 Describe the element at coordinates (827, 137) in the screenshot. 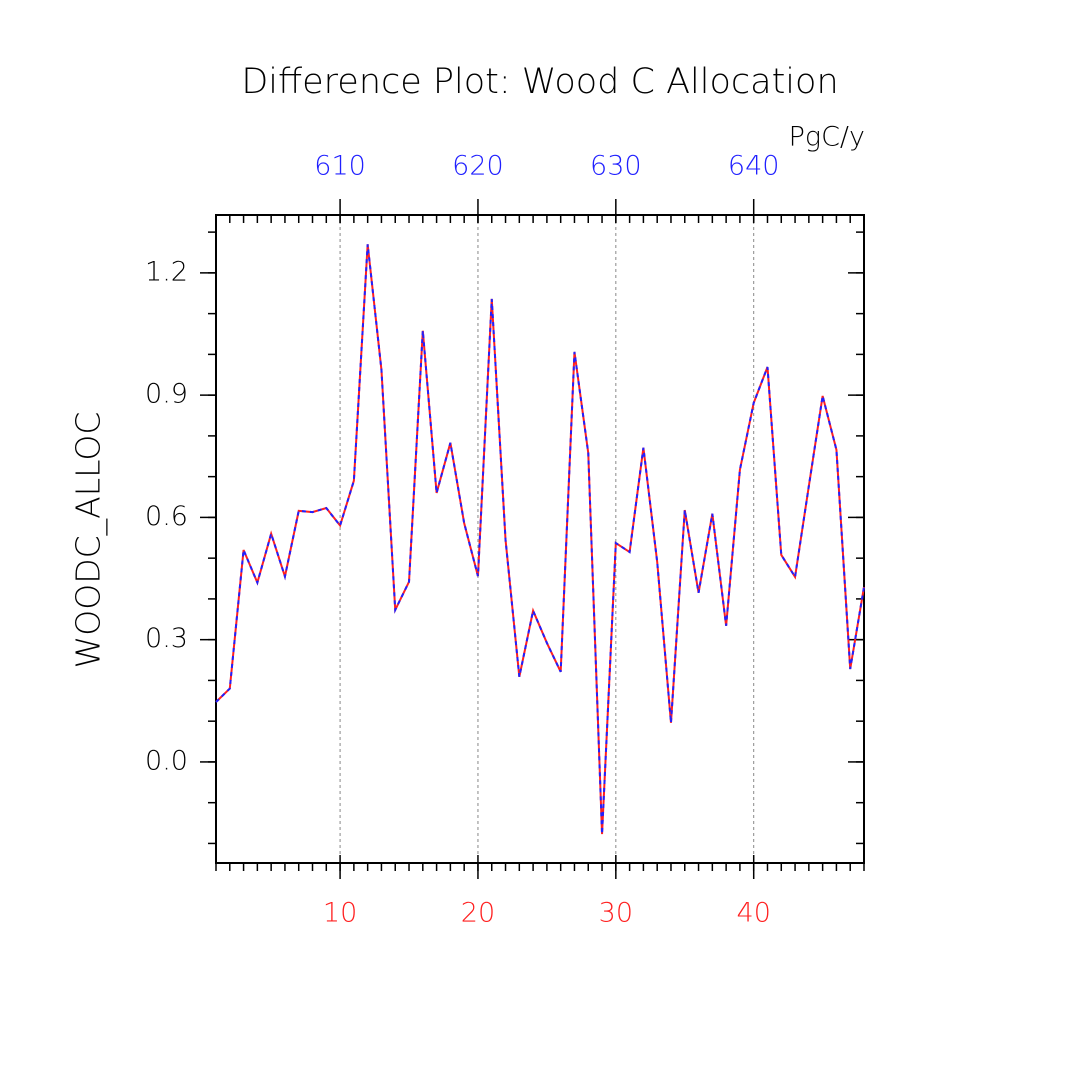

I see `x2-axis-label: PgC/y` at that location.